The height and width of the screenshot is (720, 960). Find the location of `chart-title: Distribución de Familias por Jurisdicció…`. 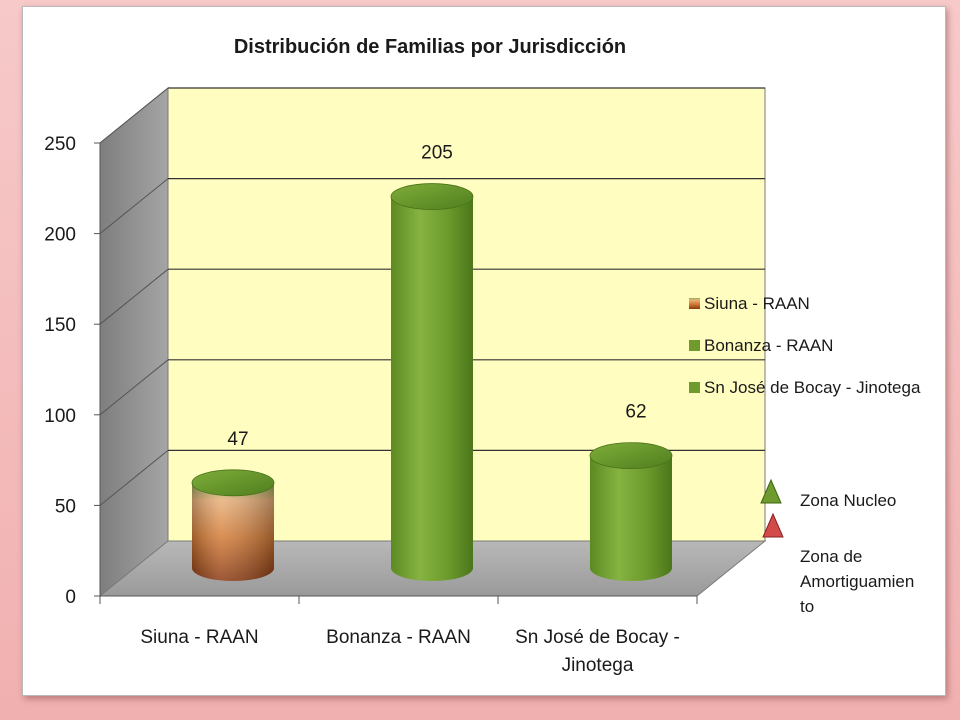

chart-title: Distribución de Familias por Jurisdicció… is located at coordinates (430, 47).